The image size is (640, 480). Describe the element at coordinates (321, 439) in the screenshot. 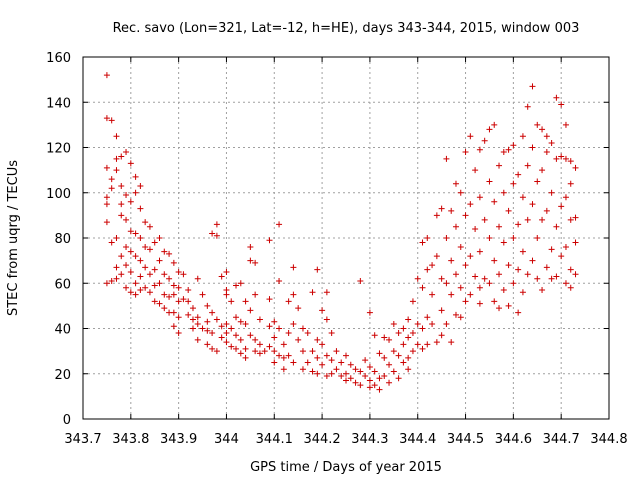

I see `x-tick-label: 344.2` at that location.